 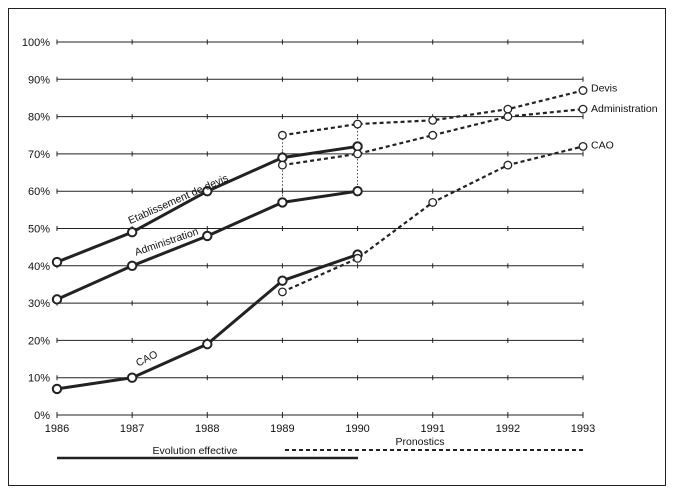 What do you see at coordinates (604, 88) in the screenshot?
I see `label-devis-forecast: Devis` at bounding box center [604, 88].